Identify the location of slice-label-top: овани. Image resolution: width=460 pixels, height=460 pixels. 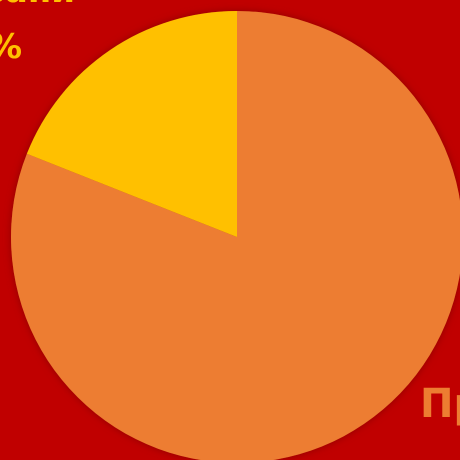
(37, 4).